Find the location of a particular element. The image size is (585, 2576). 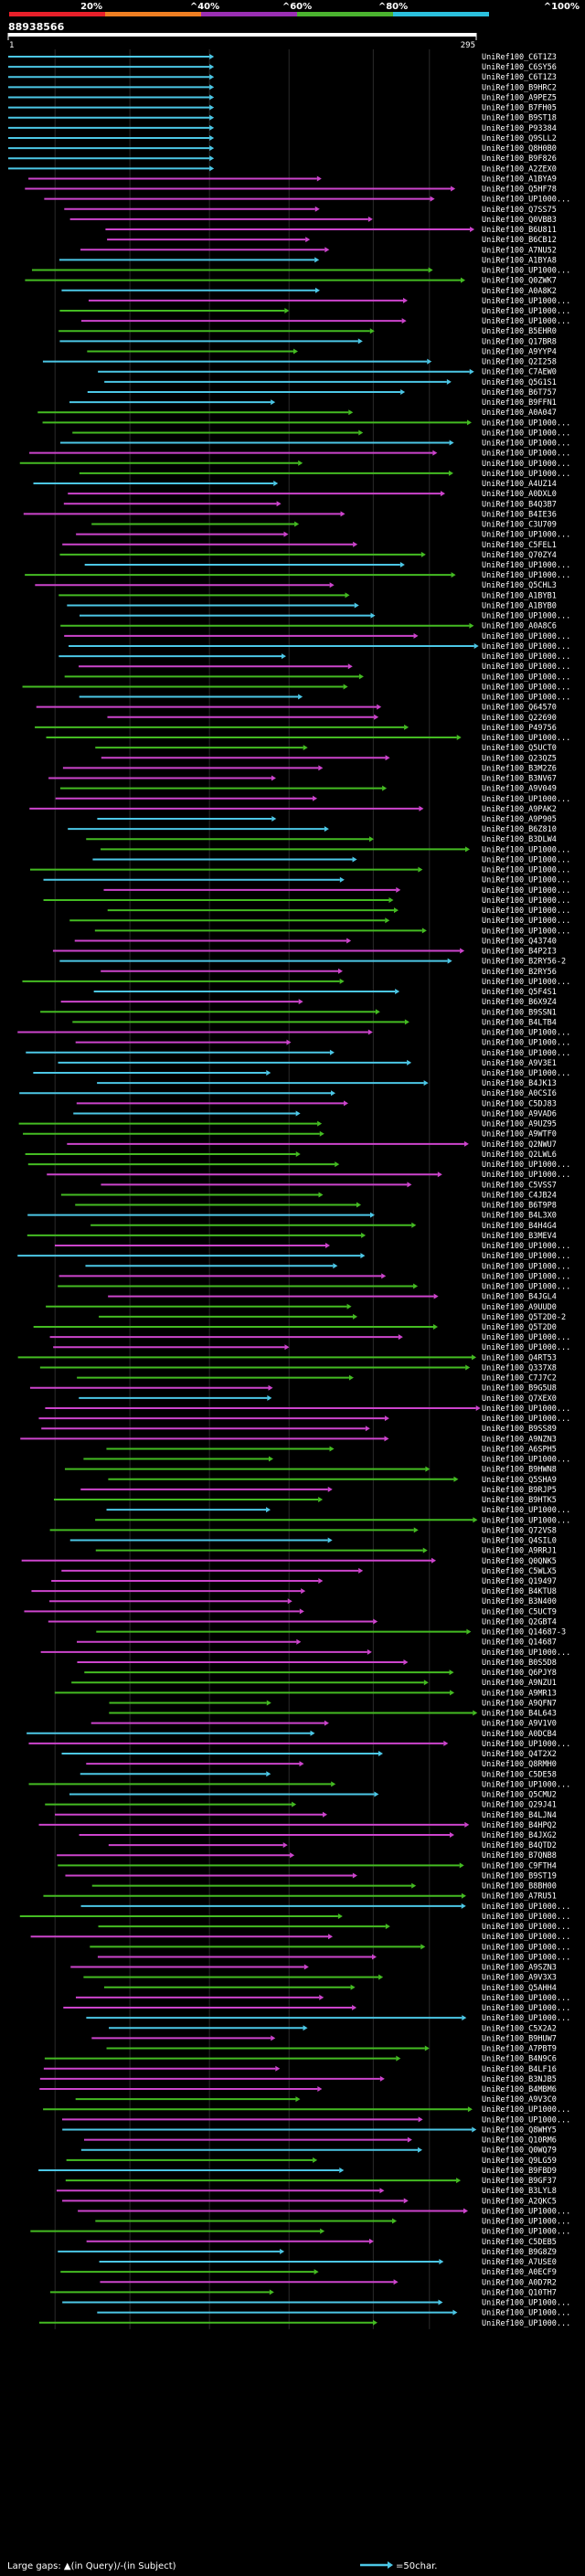

hit-label: UniRef100_A9VAD6 is located at coordinates (519, 1113).